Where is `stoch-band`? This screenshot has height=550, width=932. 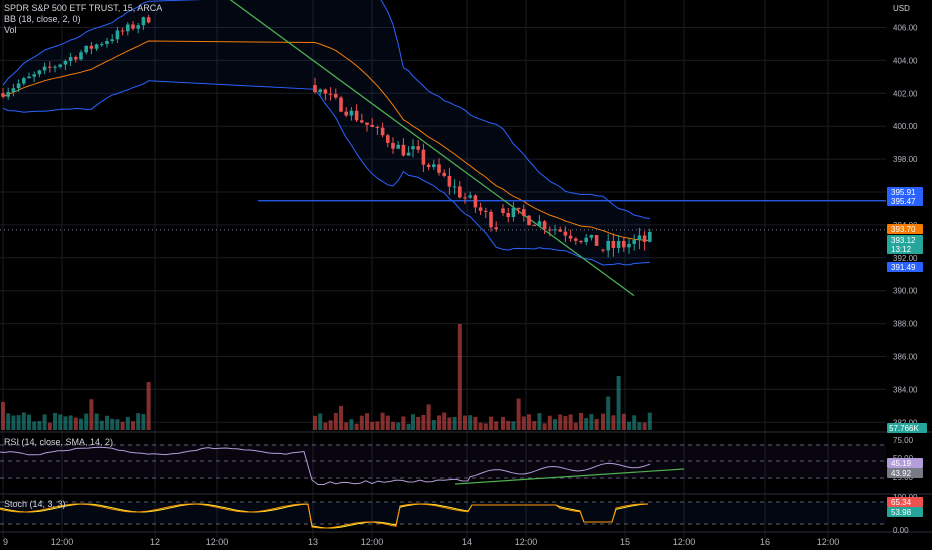
stoch-band is located at coordinates (443, 513).